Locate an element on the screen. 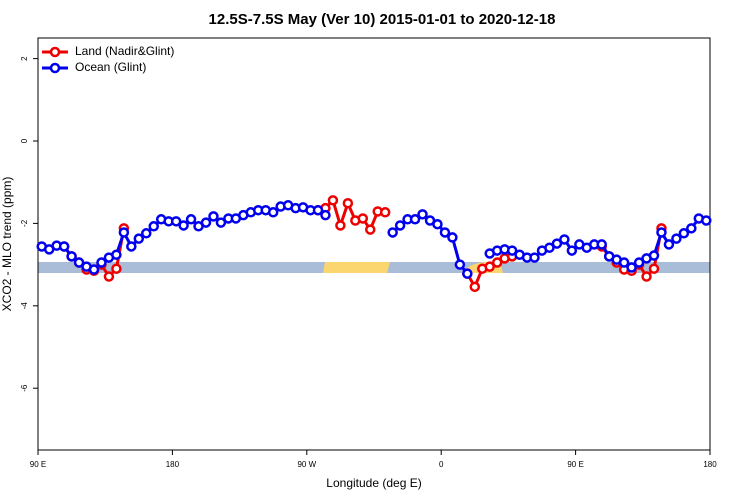 The width and height of the screenshot is (750, 500). x-tick-label: 90 W is located at coordinates (306, 464).